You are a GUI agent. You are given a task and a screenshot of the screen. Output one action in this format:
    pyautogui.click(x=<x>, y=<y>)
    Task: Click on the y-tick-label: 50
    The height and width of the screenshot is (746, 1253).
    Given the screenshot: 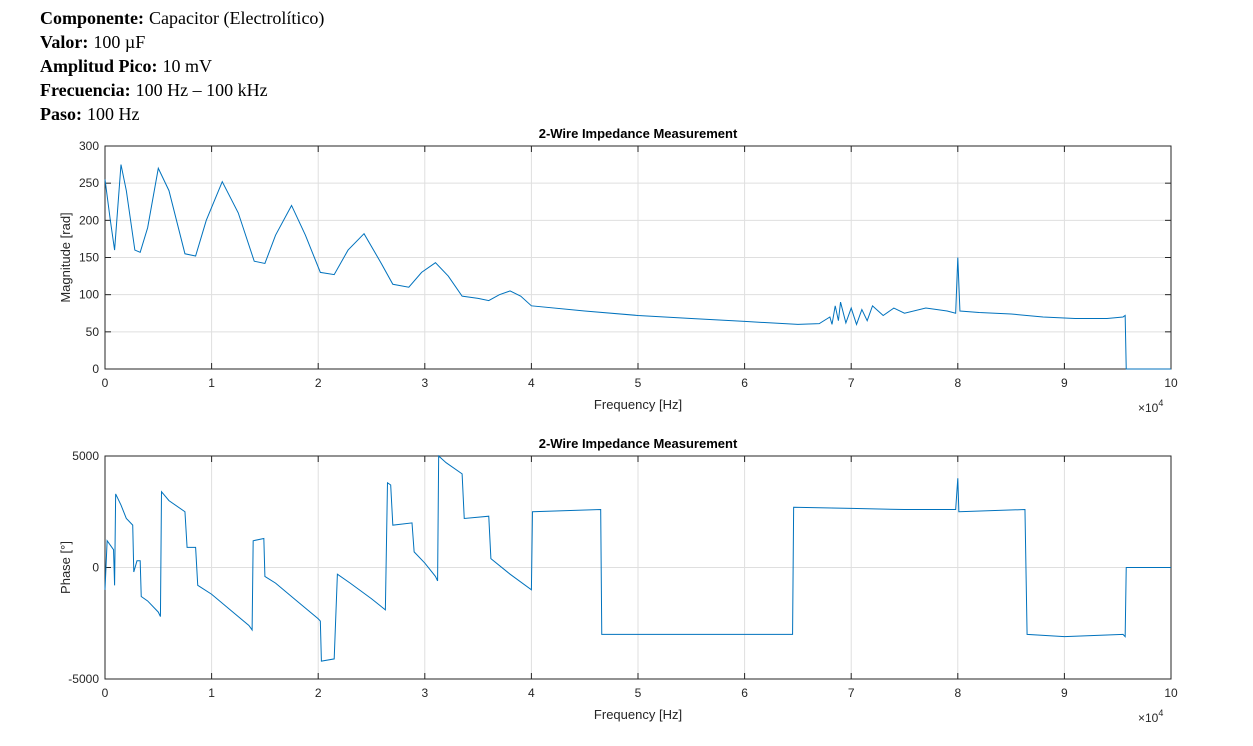 What is the action you would take?
    pyautogui.click(x=93, y=332)
    